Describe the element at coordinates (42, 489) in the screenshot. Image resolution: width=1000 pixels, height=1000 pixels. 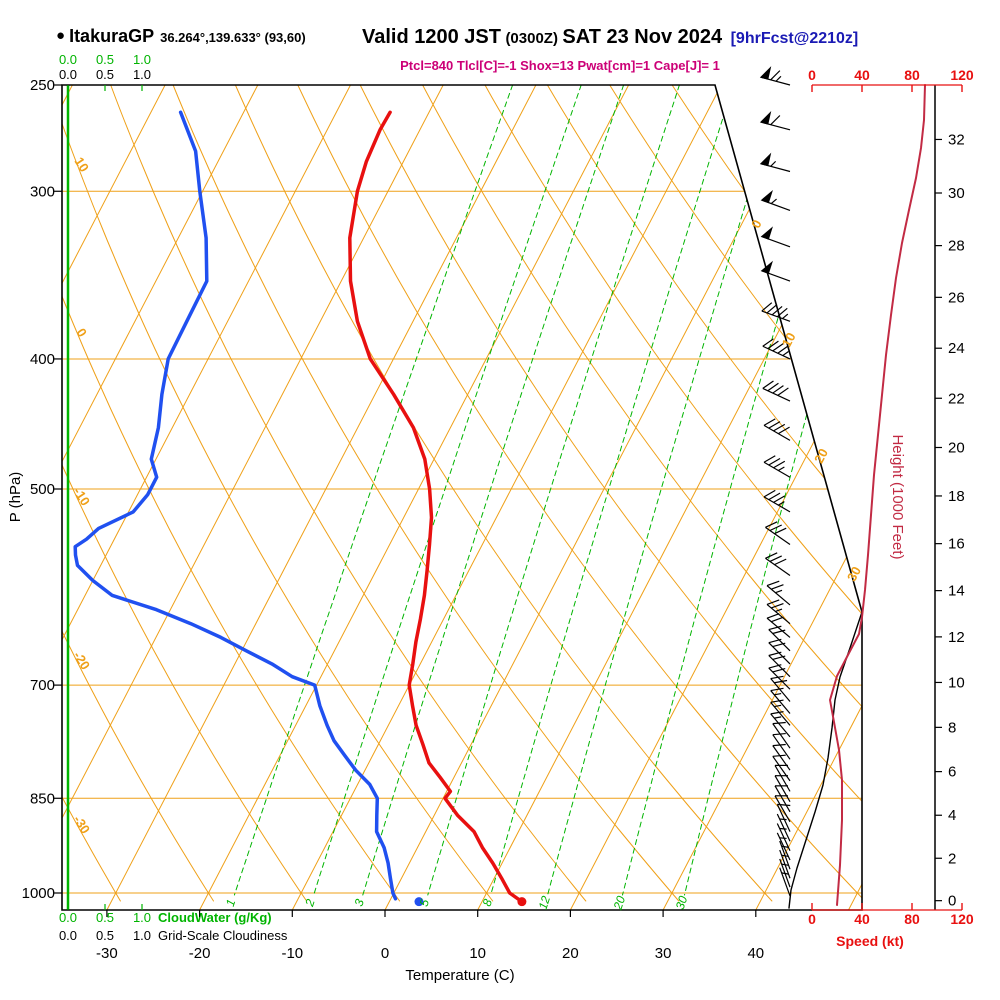
I see `pressure-tick-label: 500` at that location.